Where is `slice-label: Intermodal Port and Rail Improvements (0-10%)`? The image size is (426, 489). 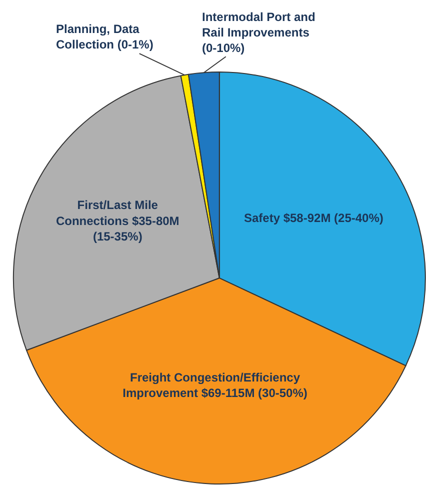 slice-label: Intermodal Port and Rail Improvements (0-10%) is located at coordinates (259, 33).